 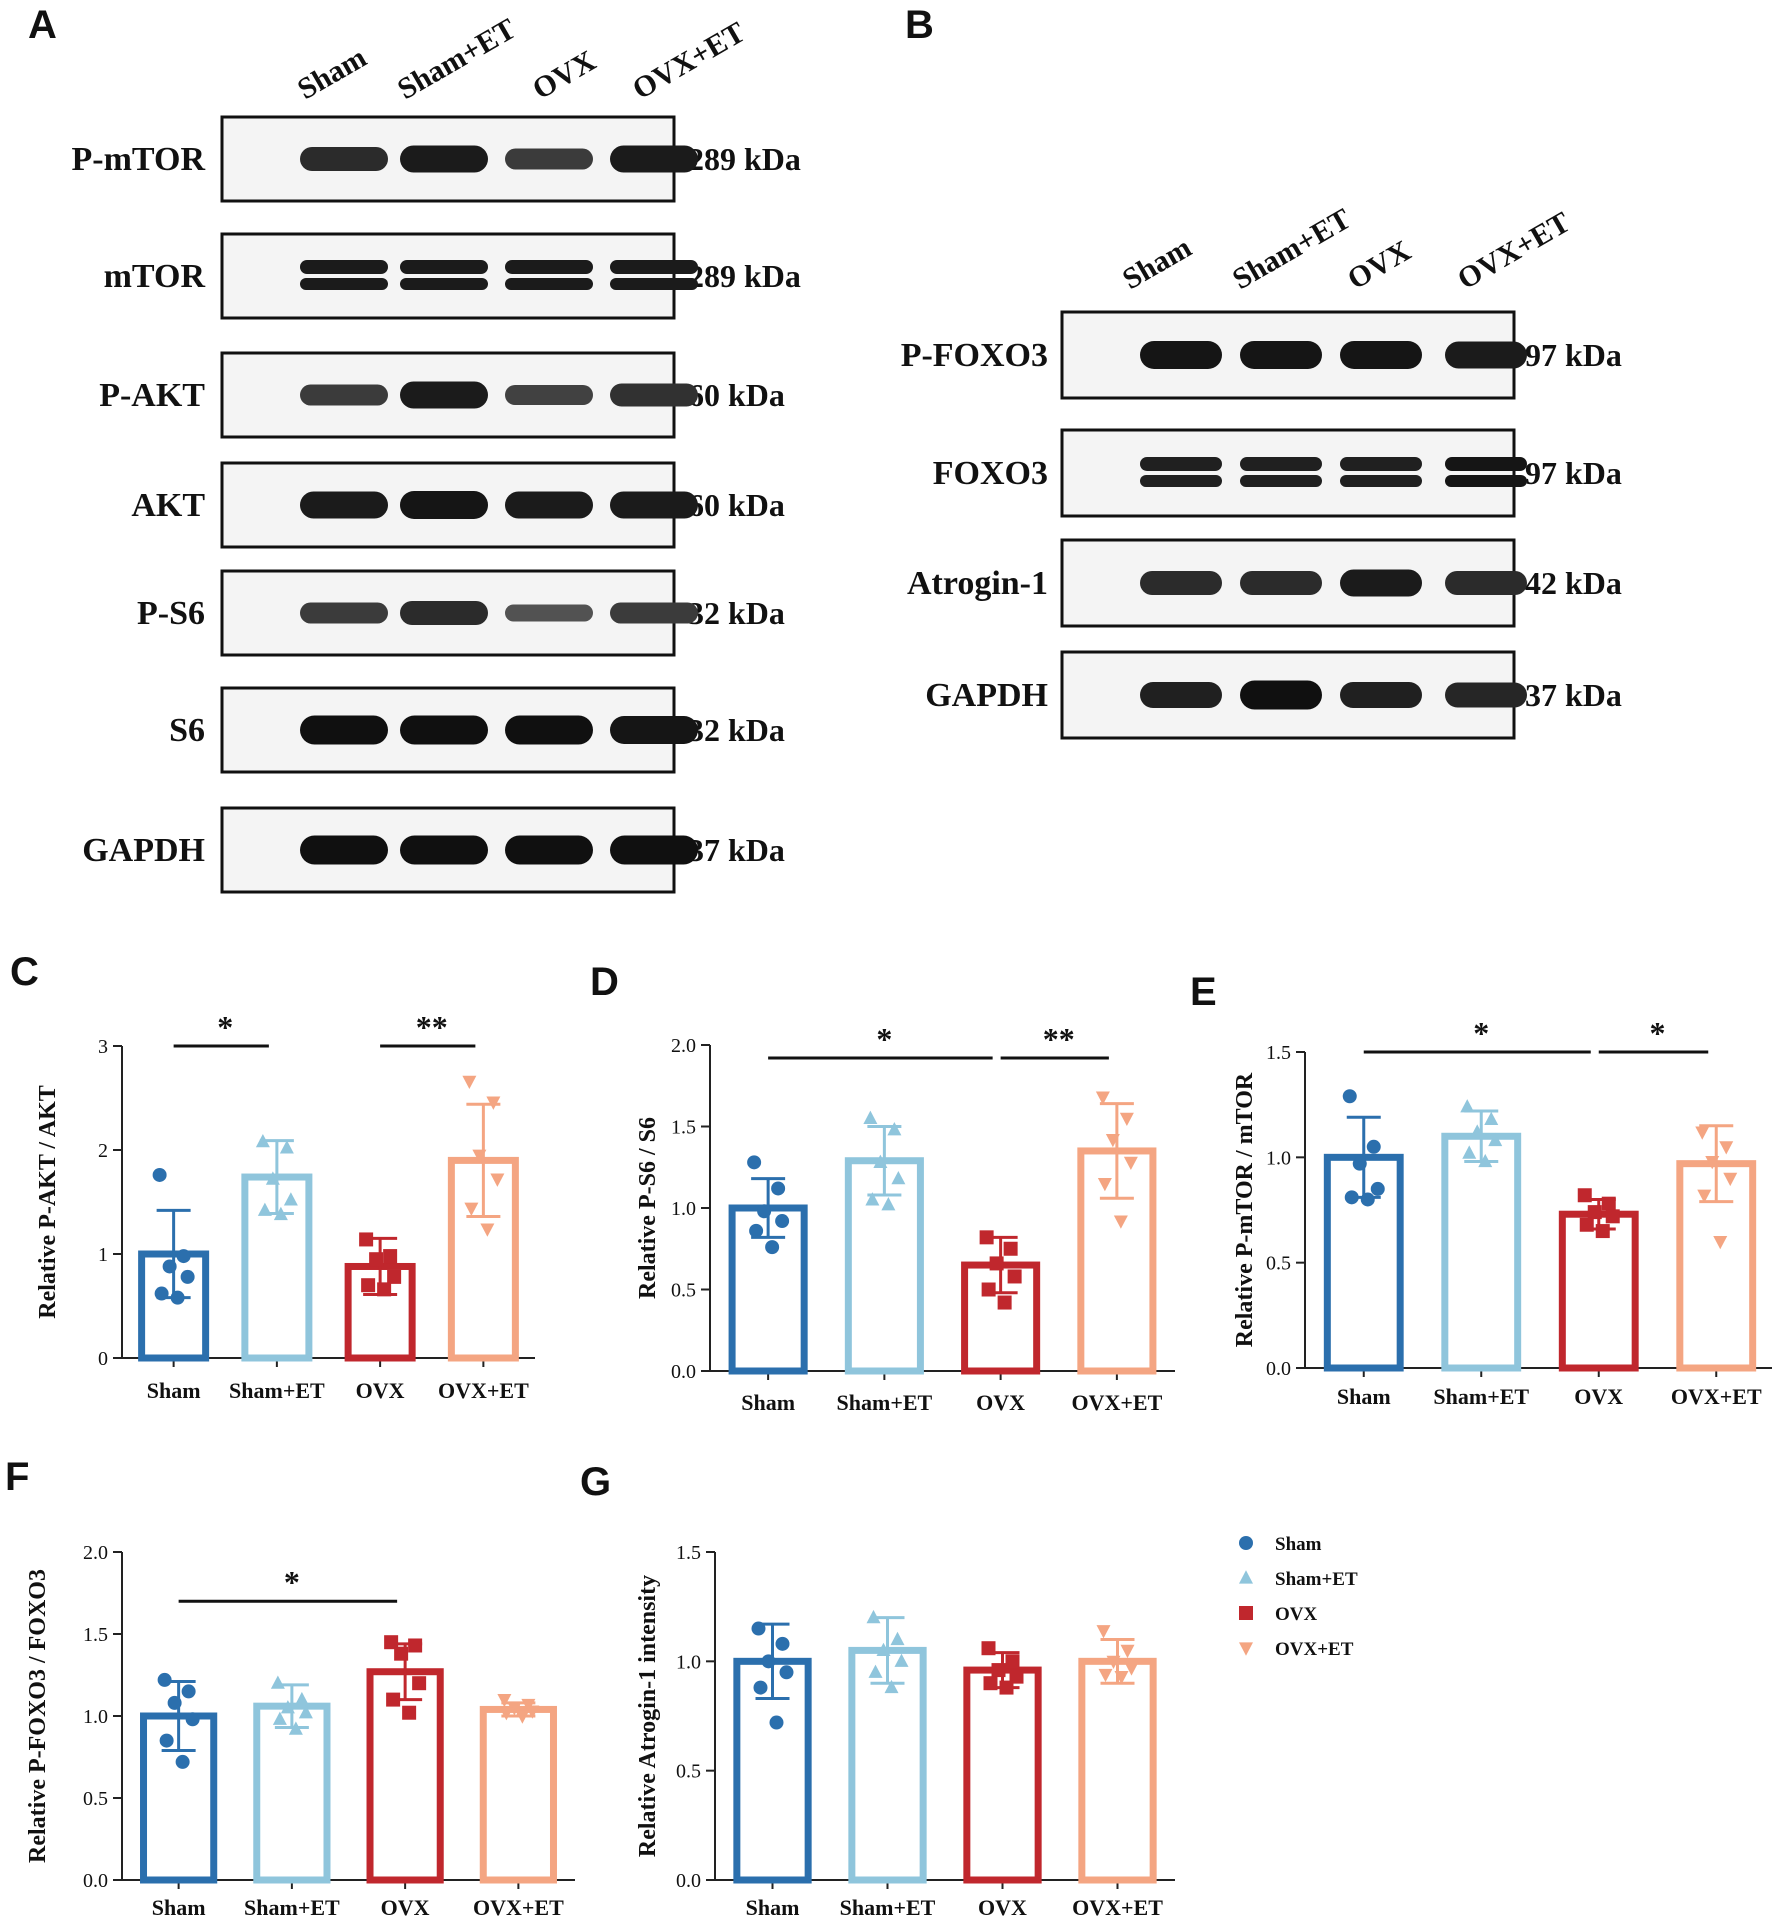 What do you see at coordinates (187, 730) in the screenshot?
I see `blot-protein-label: S6` at bounding box center [187, 730].